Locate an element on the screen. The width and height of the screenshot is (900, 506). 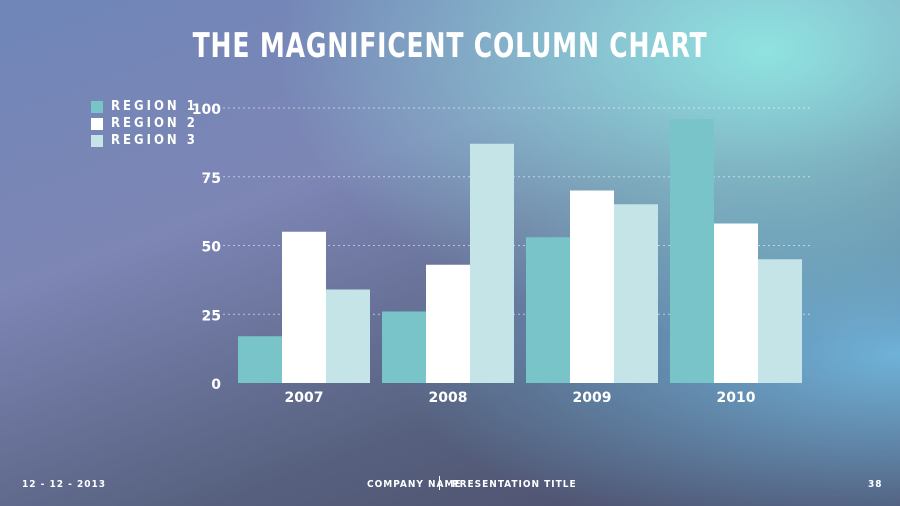
x-tick-label: 2010 is located at coordinates (736, 398).